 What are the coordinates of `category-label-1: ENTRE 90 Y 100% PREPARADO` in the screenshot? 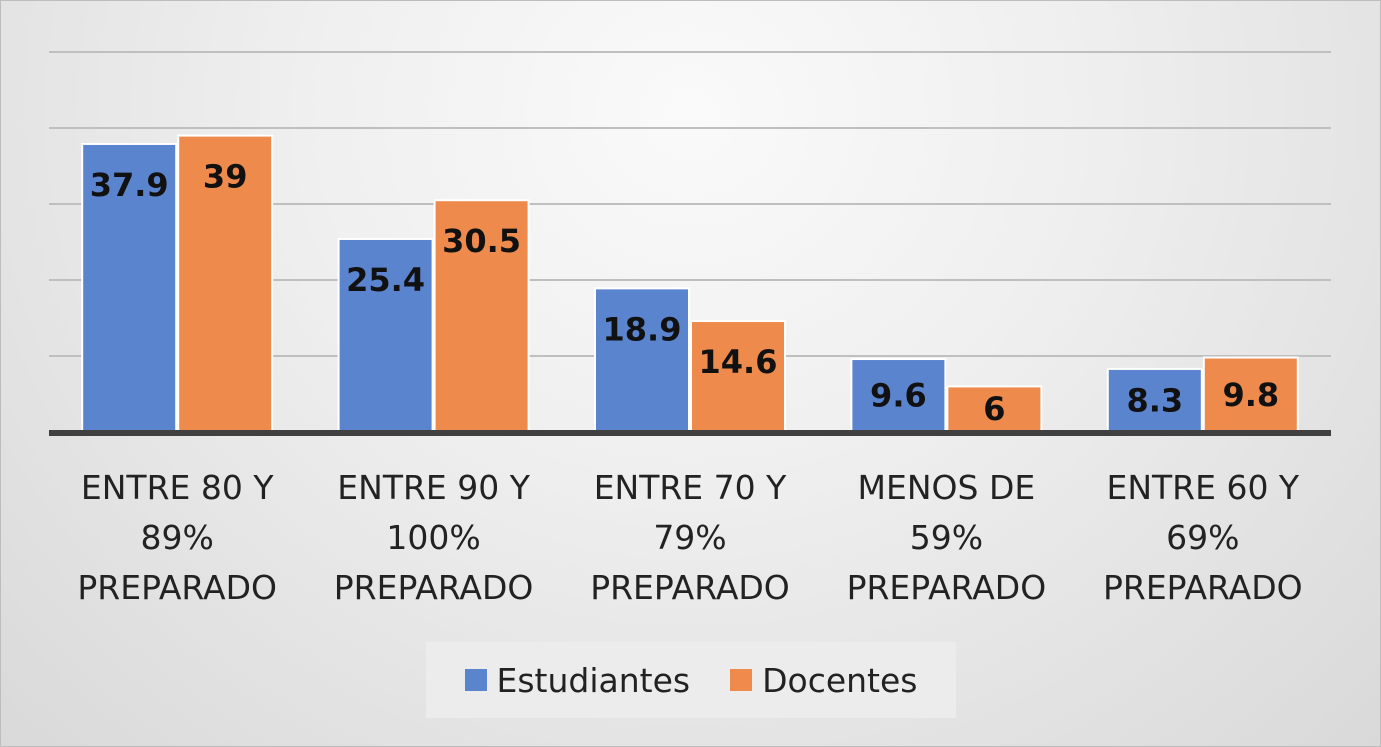 It's located at (434, 537).